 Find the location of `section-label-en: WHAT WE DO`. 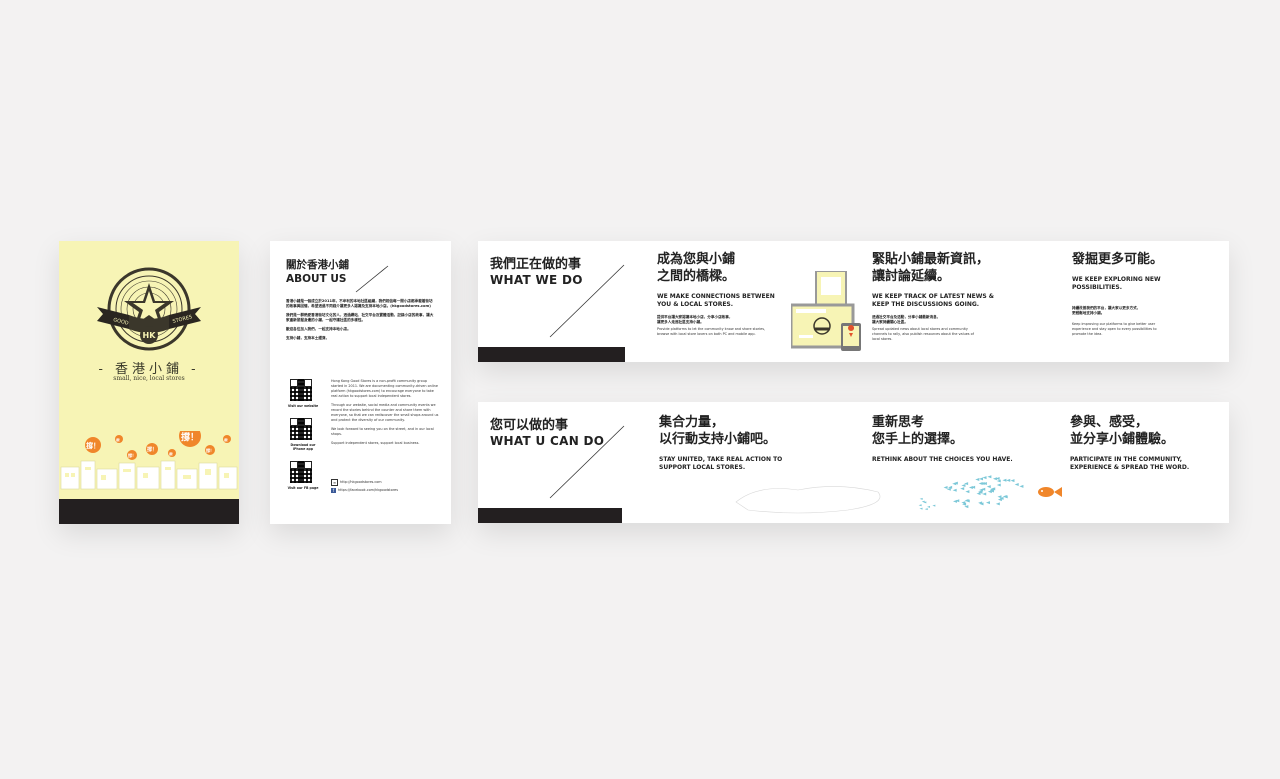

section-label-en: WHAT WE DO is located at coordinates (536, 280).